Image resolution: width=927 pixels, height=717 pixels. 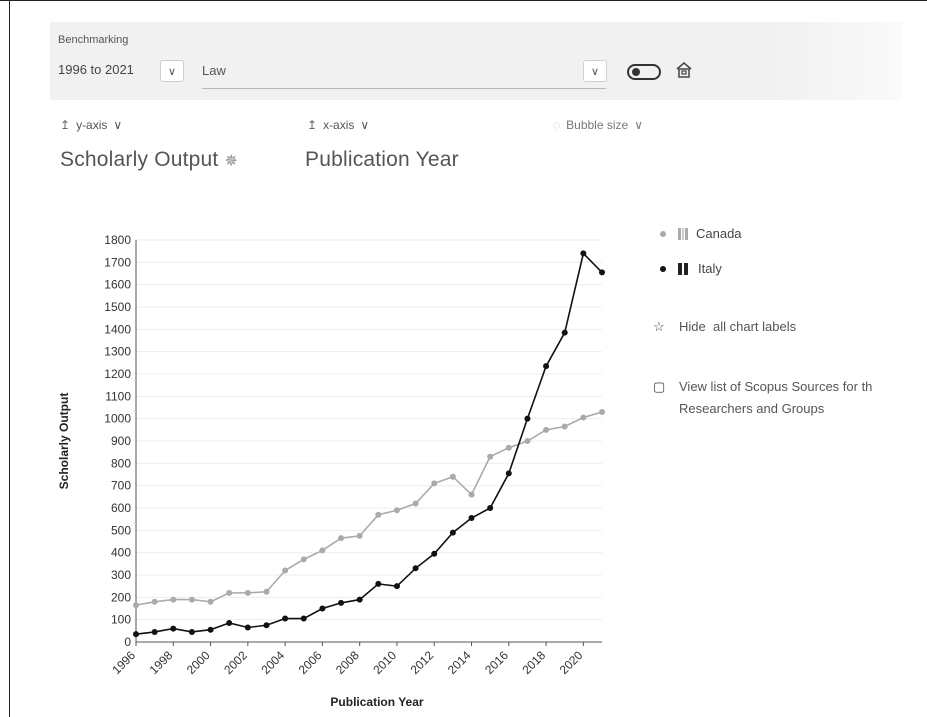 What do you see at coordinates (347, 662) in the screenshot?
I see `x-tick-label: 2008` at bounding box center [347, 662].